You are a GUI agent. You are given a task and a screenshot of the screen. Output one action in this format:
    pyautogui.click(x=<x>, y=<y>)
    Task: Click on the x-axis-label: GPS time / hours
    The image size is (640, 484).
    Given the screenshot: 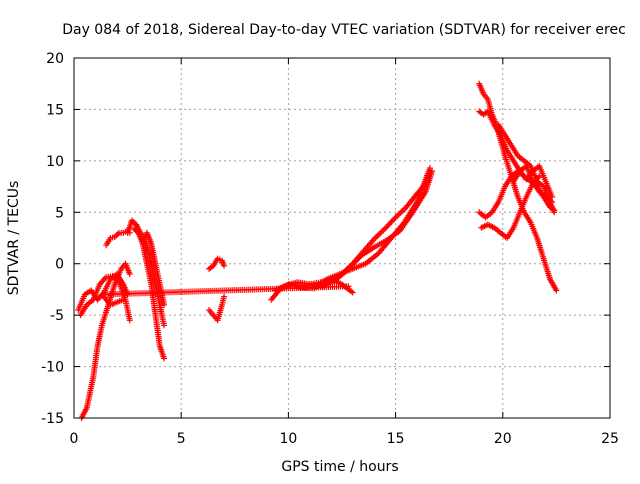 What is the action you would take?
    pyautogui.click(x=339, y=467)
    